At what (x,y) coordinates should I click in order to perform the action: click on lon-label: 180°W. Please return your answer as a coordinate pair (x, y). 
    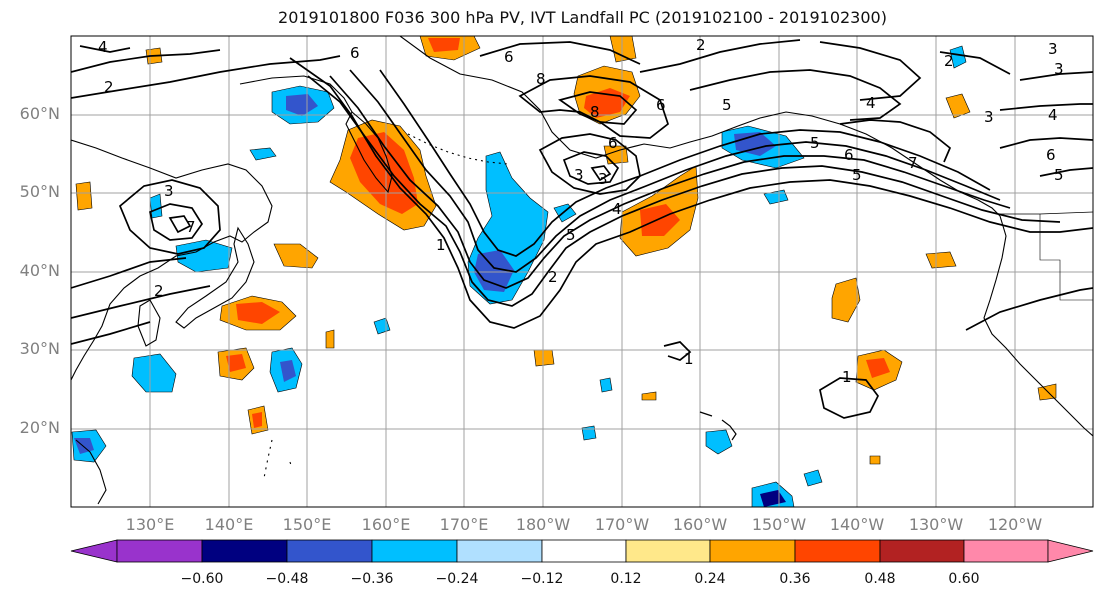
    Looking at the image, I should click on (543, 524).